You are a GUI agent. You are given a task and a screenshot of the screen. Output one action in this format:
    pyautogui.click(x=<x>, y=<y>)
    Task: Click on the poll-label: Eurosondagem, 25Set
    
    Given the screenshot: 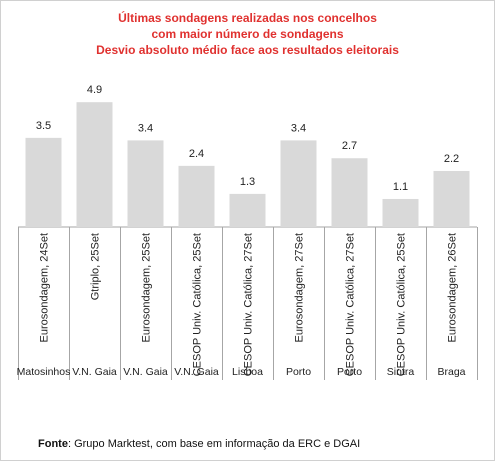 What is the action you would take?
    pyautogui.click(x=147, y=287)
    